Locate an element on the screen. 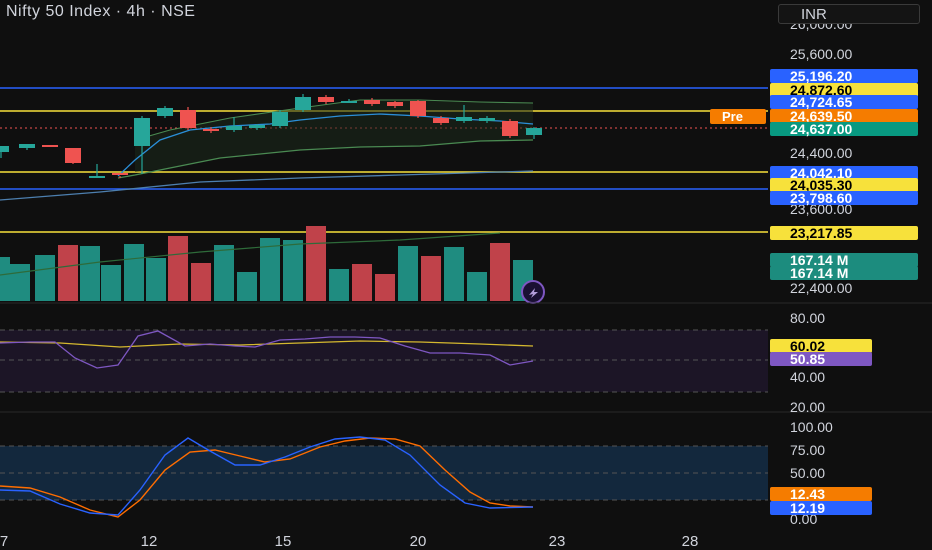  time-axis: 7 12 15 20 23 28 is located at coordinates (349, 541).